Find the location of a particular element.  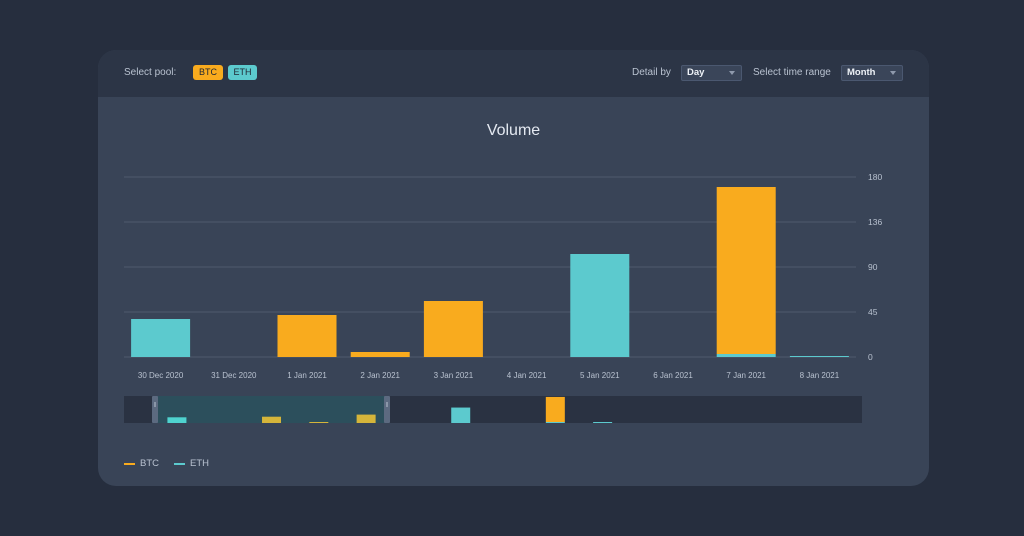

x-tick-label: 6 Jan 2021 is located at coordinates (673, 375).